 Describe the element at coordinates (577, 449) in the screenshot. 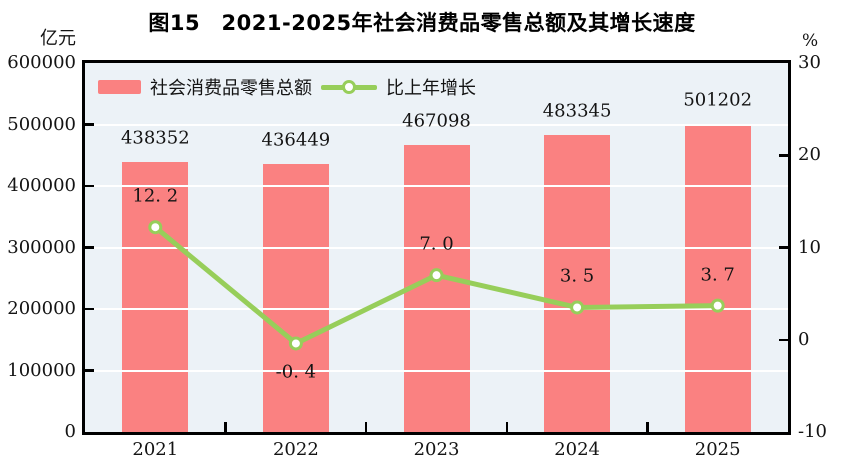

I see `x-axis-label-2024: 2024` at that location.